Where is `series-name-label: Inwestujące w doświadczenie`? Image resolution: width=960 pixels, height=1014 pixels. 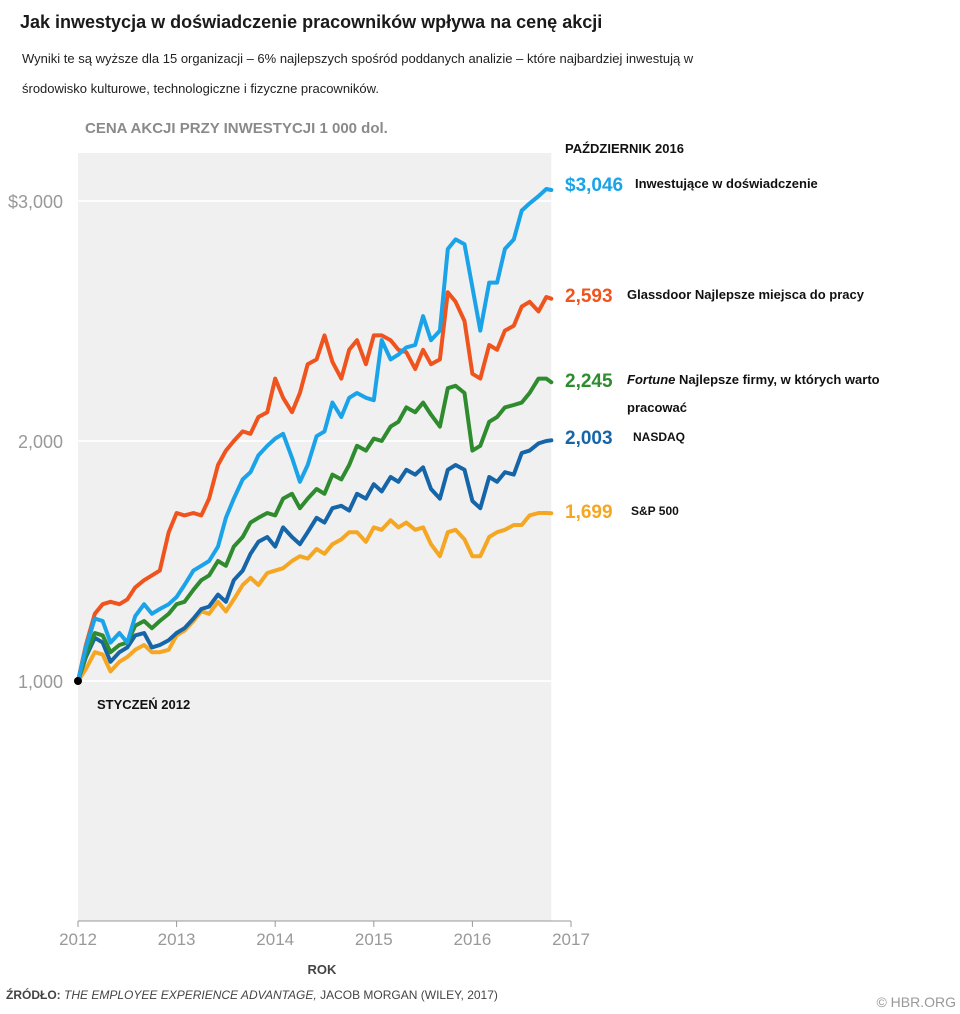 series-name-label: Inwestujące w doświadczenie is located at coordinates (726, 183).